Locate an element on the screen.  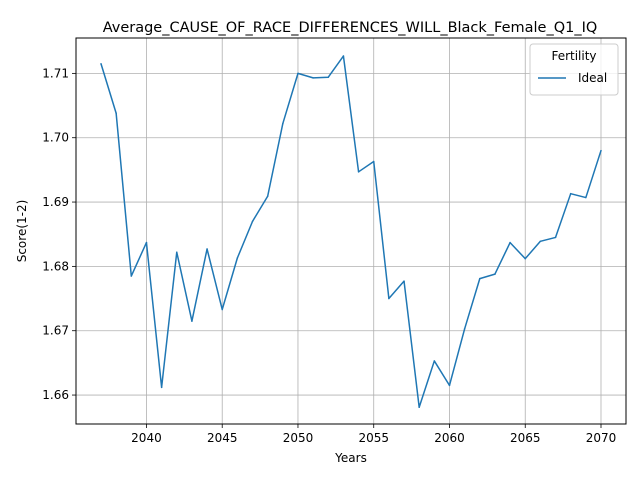
y-tick-label: 1.66 is located at coordinates (55, 395).